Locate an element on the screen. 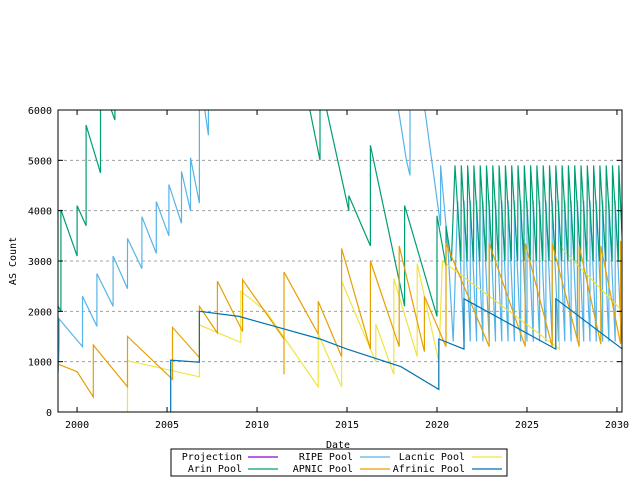 This screenshot has height=484, width=640. y-tick-label: 3000 is located at coordinates (40, 262).